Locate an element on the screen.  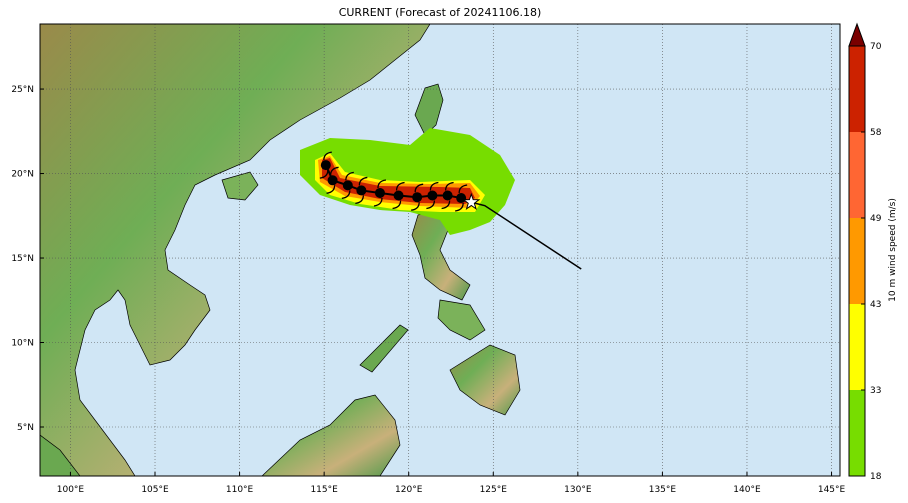
colorbar-tick-label: 70 is located at coordinates (876, 47).